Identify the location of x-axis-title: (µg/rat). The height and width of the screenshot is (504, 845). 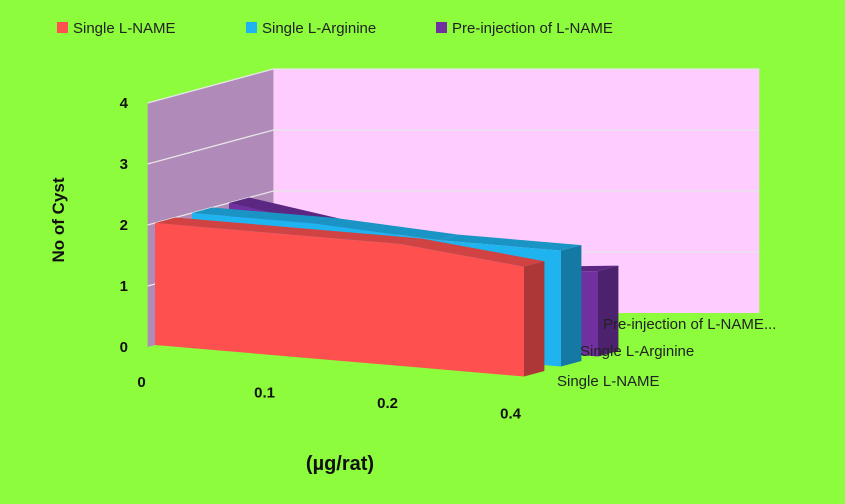
(340, 464).